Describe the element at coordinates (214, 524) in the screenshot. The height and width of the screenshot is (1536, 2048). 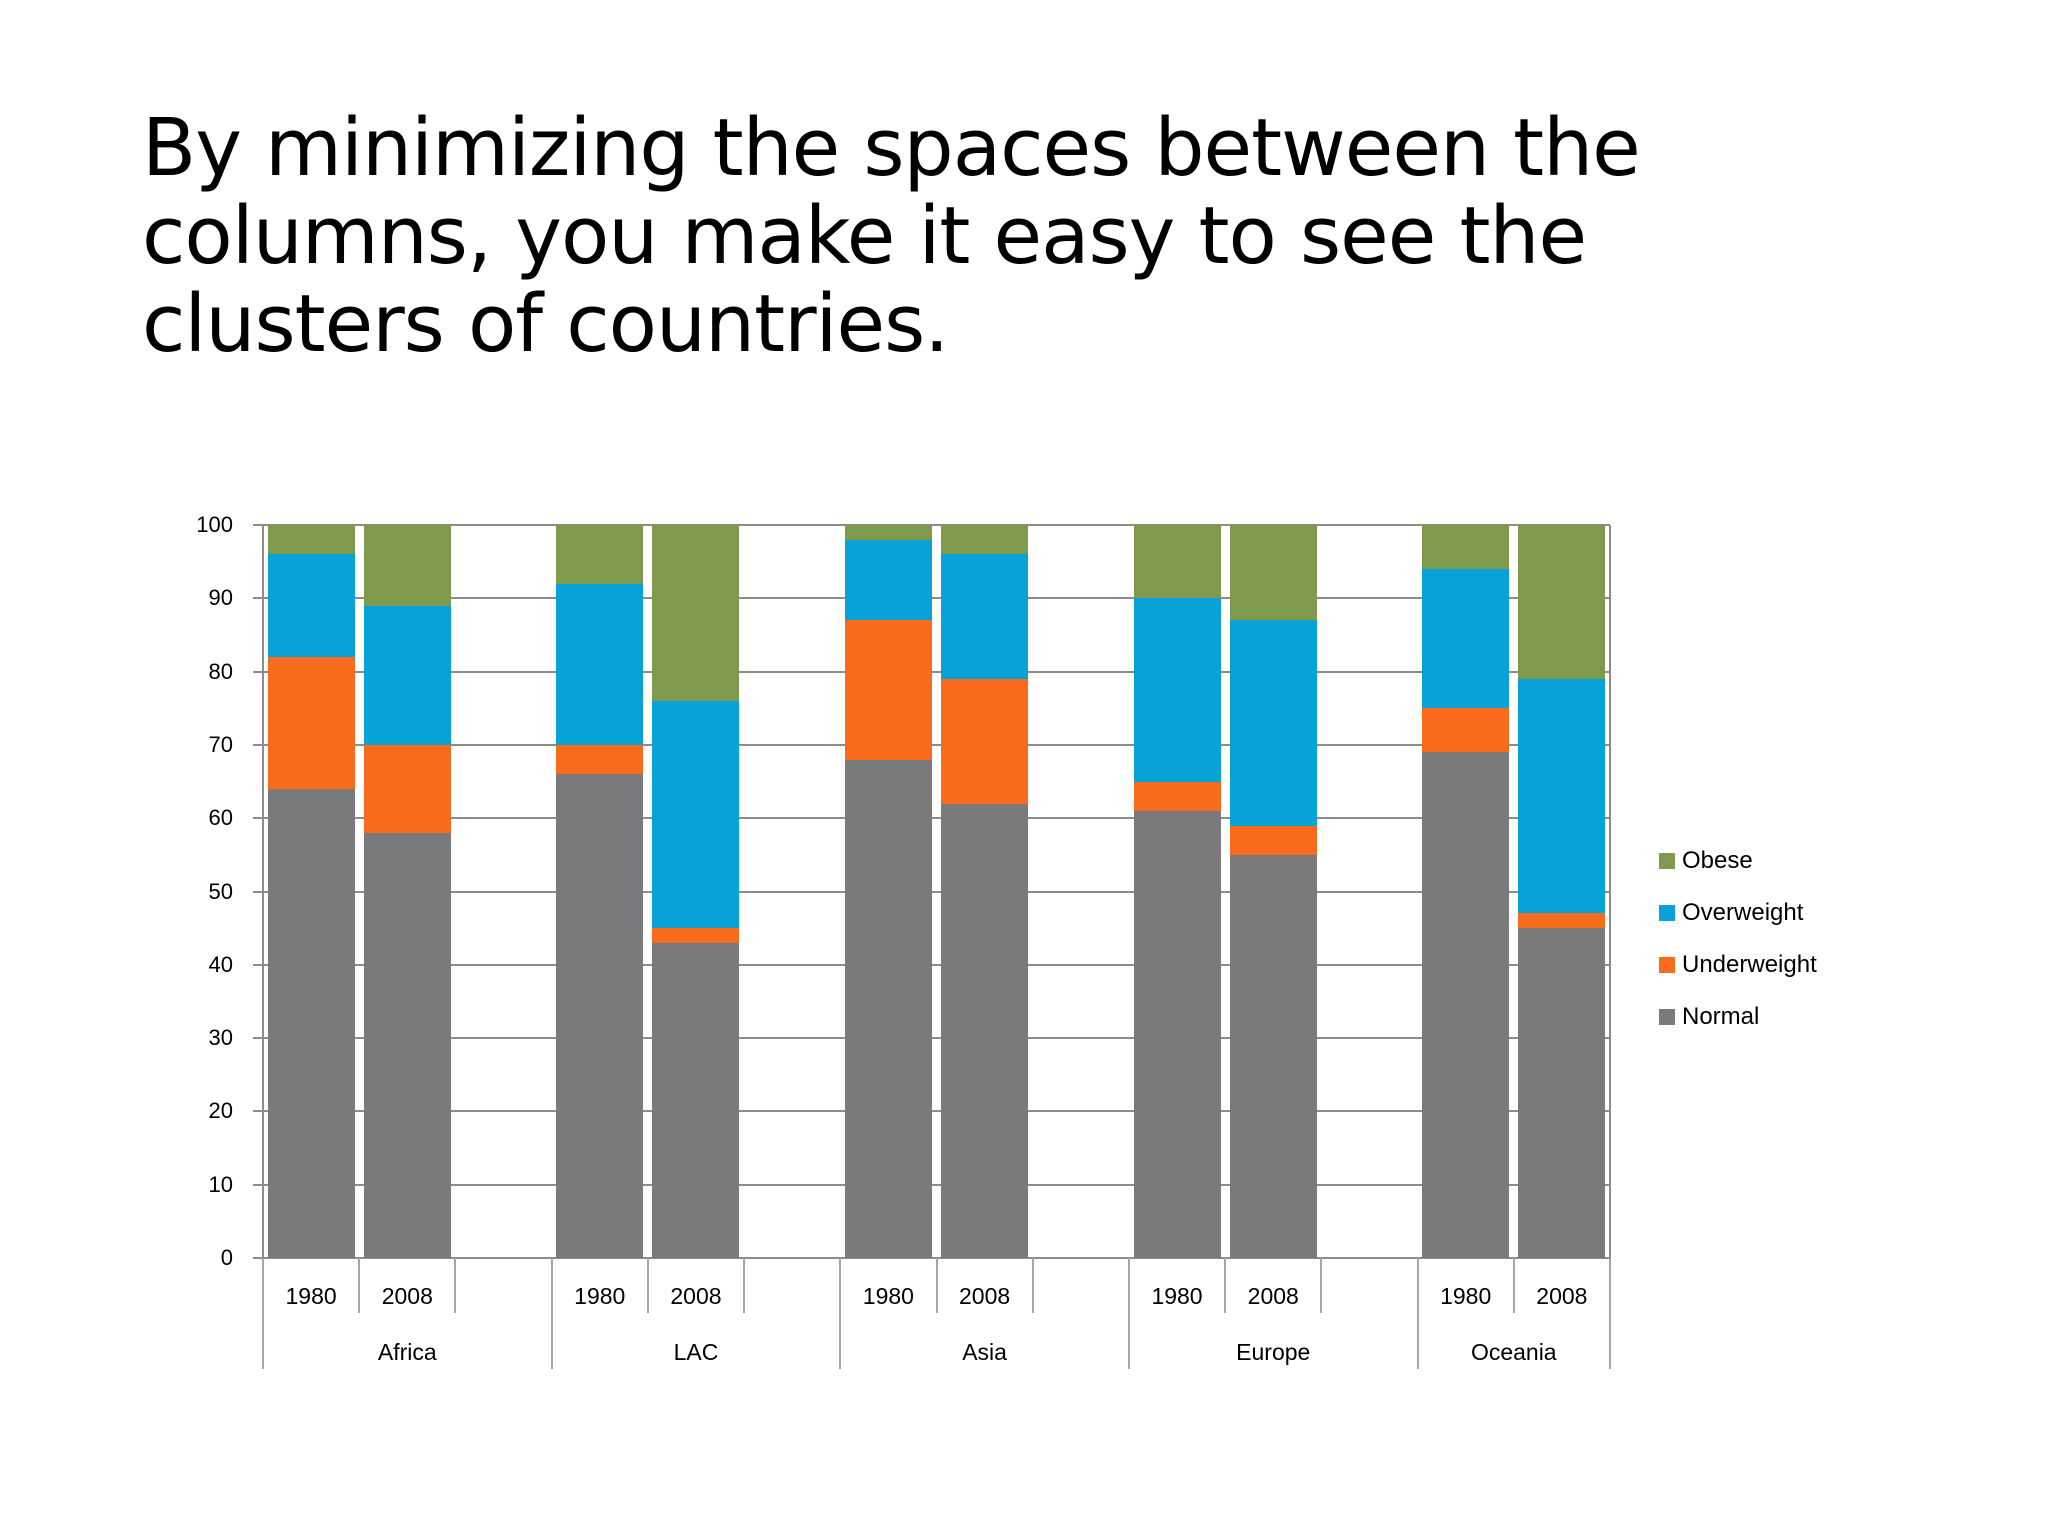
I see `y-tick-label: 100` at that location.